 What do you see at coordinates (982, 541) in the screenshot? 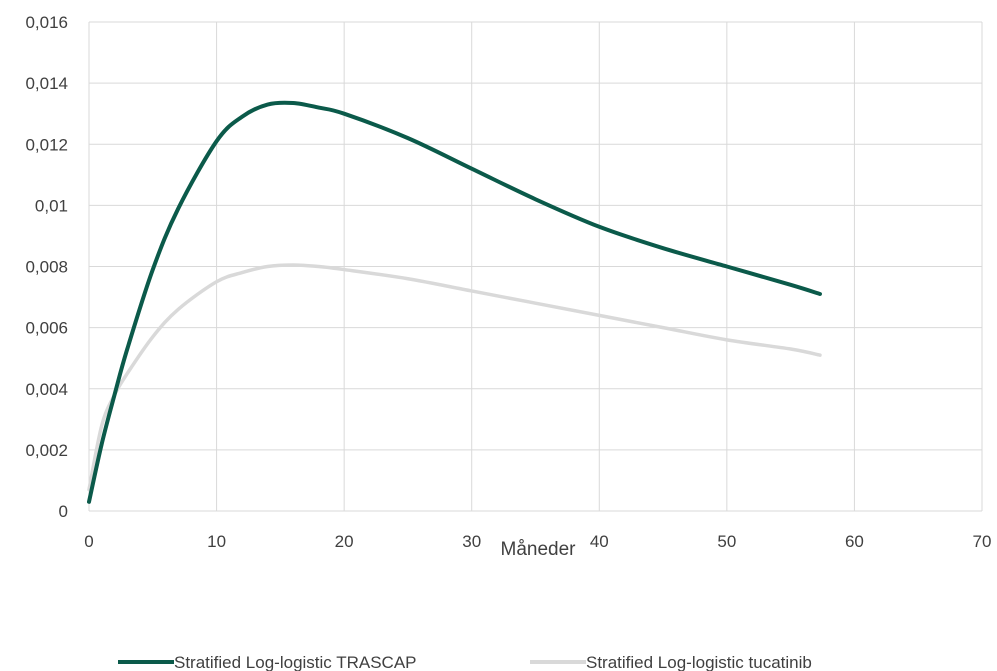
I see `x-tick-label: 70` at bounding box center [982, 541].